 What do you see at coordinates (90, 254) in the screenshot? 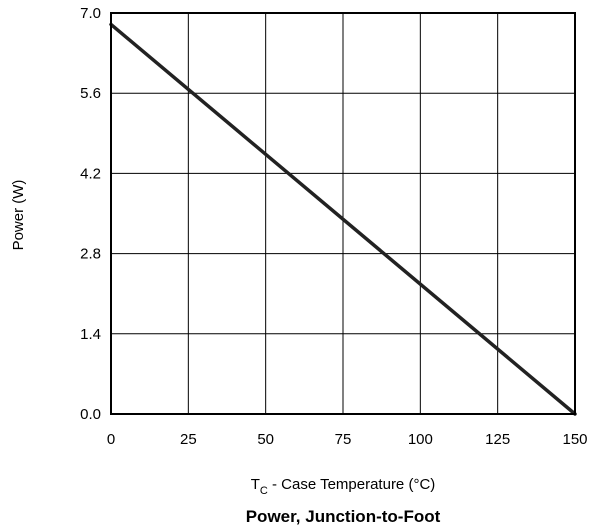
I see `y-tick-label: 2.8` at bounding box center [90, 254].